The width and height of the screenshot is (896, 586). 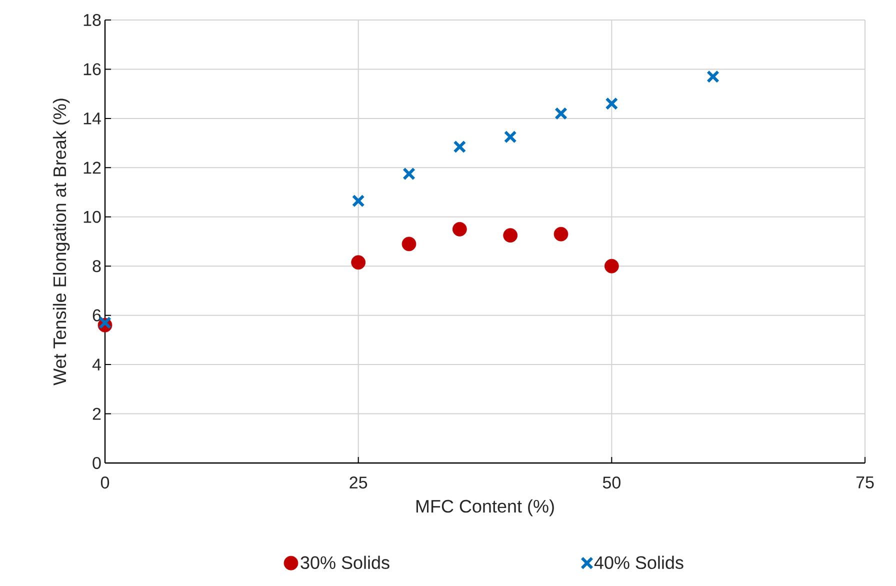 What do you see at coordinates (359, 482) in the screenshot?
I see `x-tick-label: 25` at bounding box center [359, 482].